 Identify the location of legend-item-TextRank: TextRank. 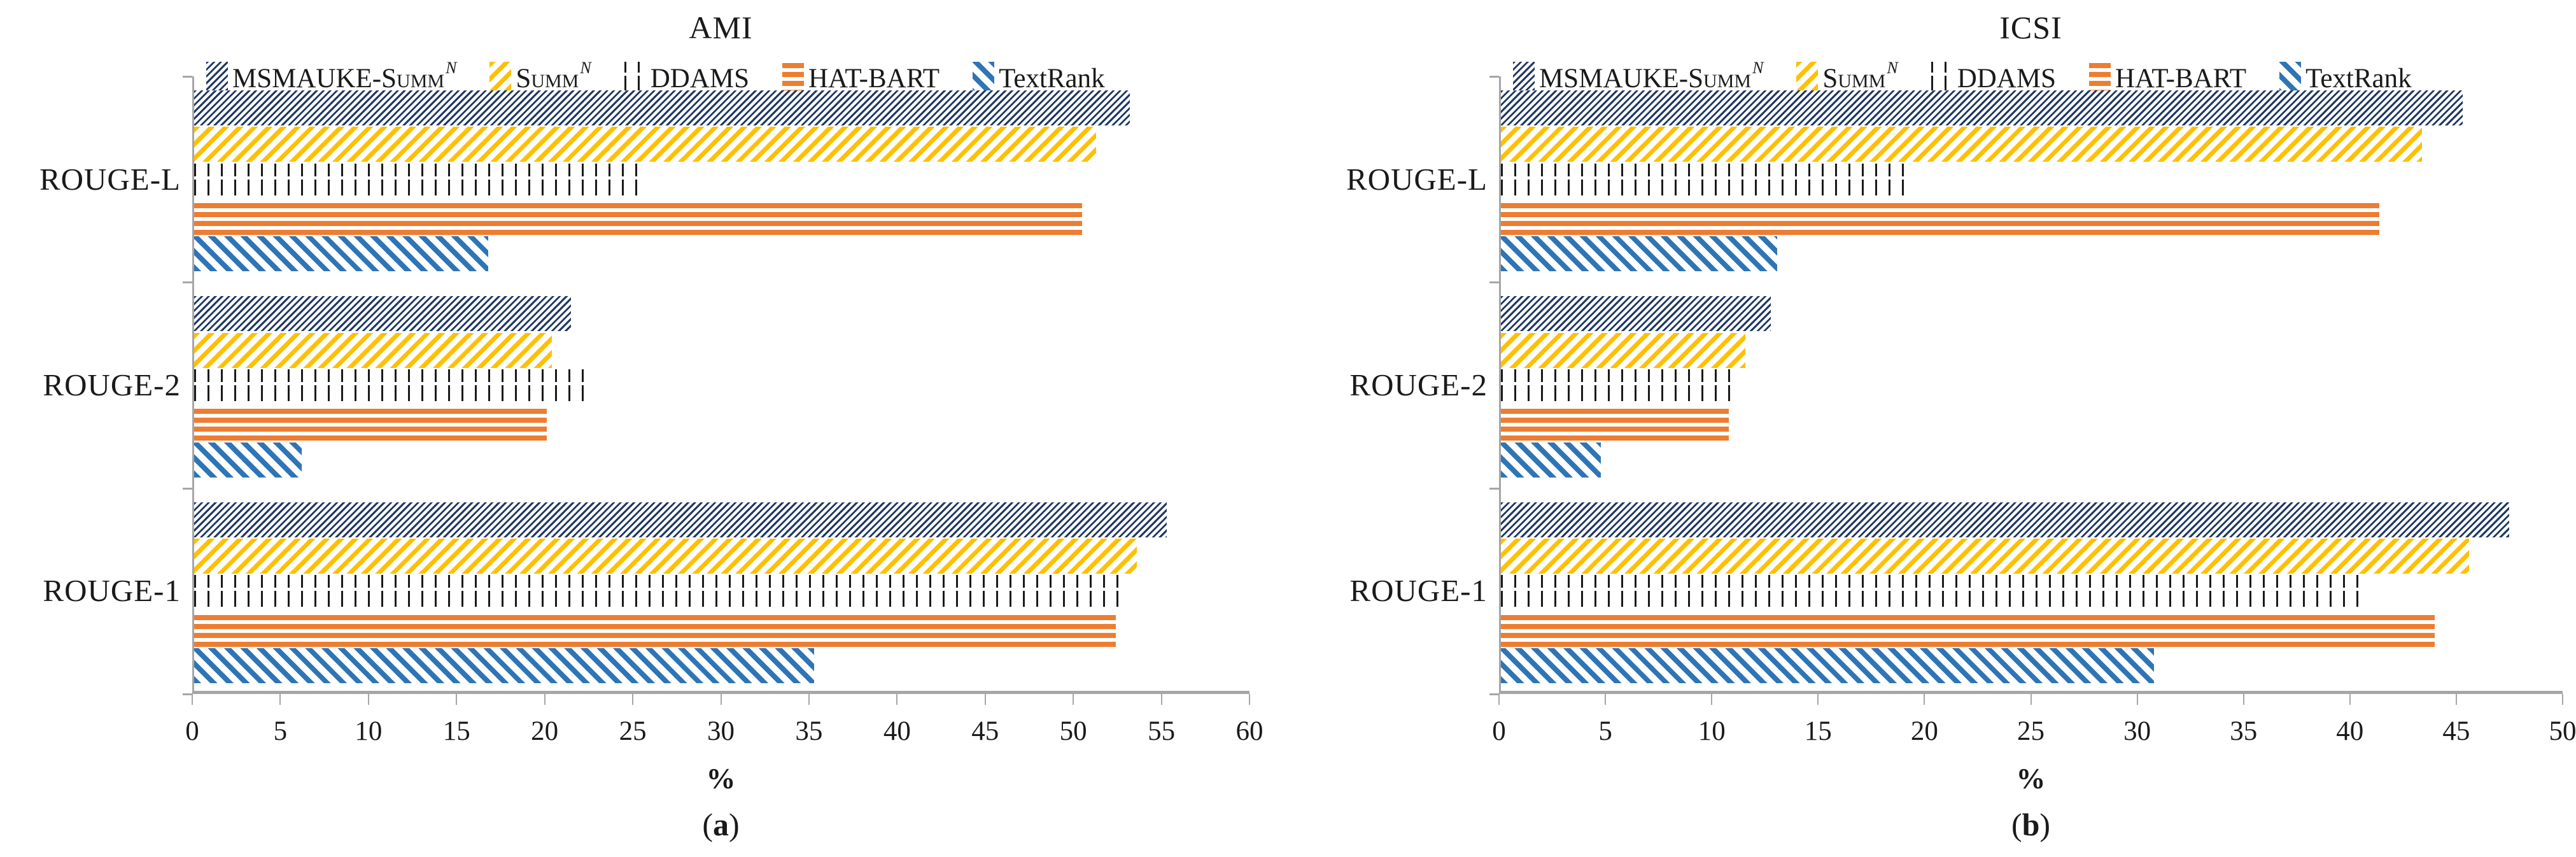
(1039, 78).